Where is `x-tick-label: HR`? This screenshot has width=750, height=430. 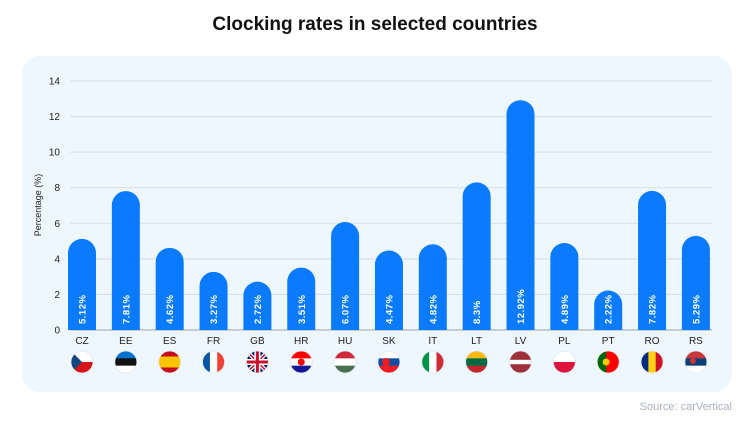
x-tick-label: HR is located at coordinates (301, 341).